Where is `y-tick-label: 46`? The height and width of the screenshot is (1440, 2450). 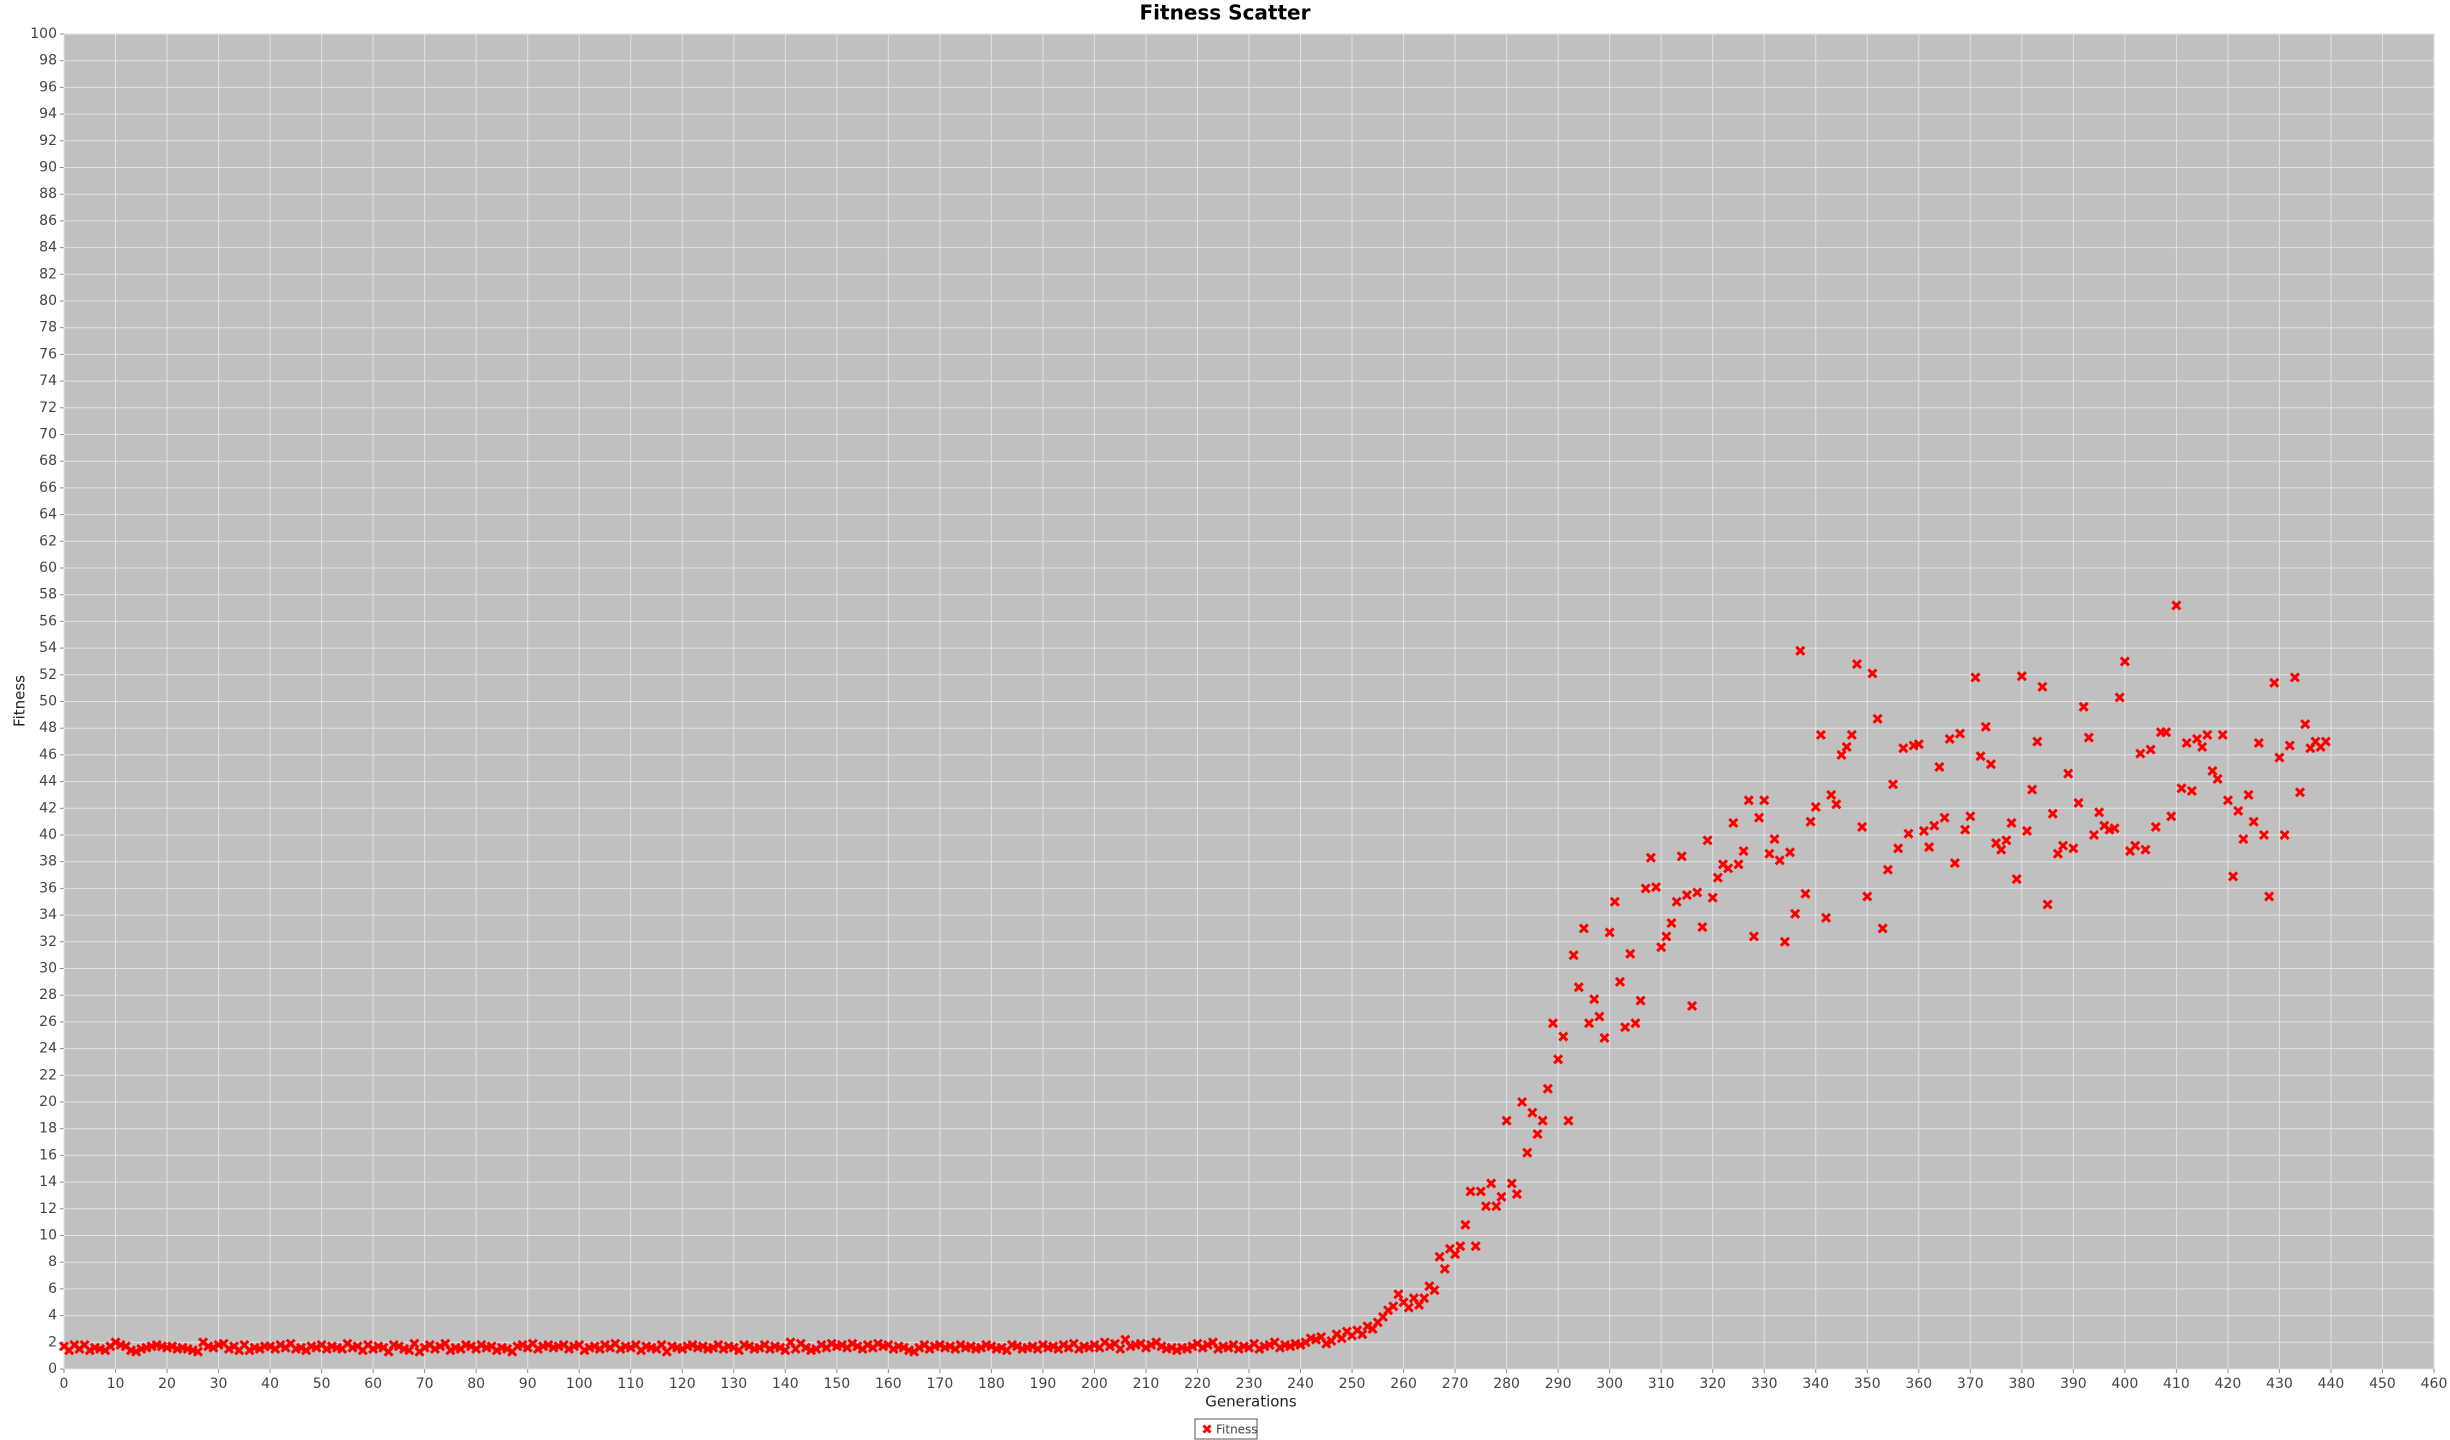
y-tick-label: 46 is located at coordinates (48, 755).